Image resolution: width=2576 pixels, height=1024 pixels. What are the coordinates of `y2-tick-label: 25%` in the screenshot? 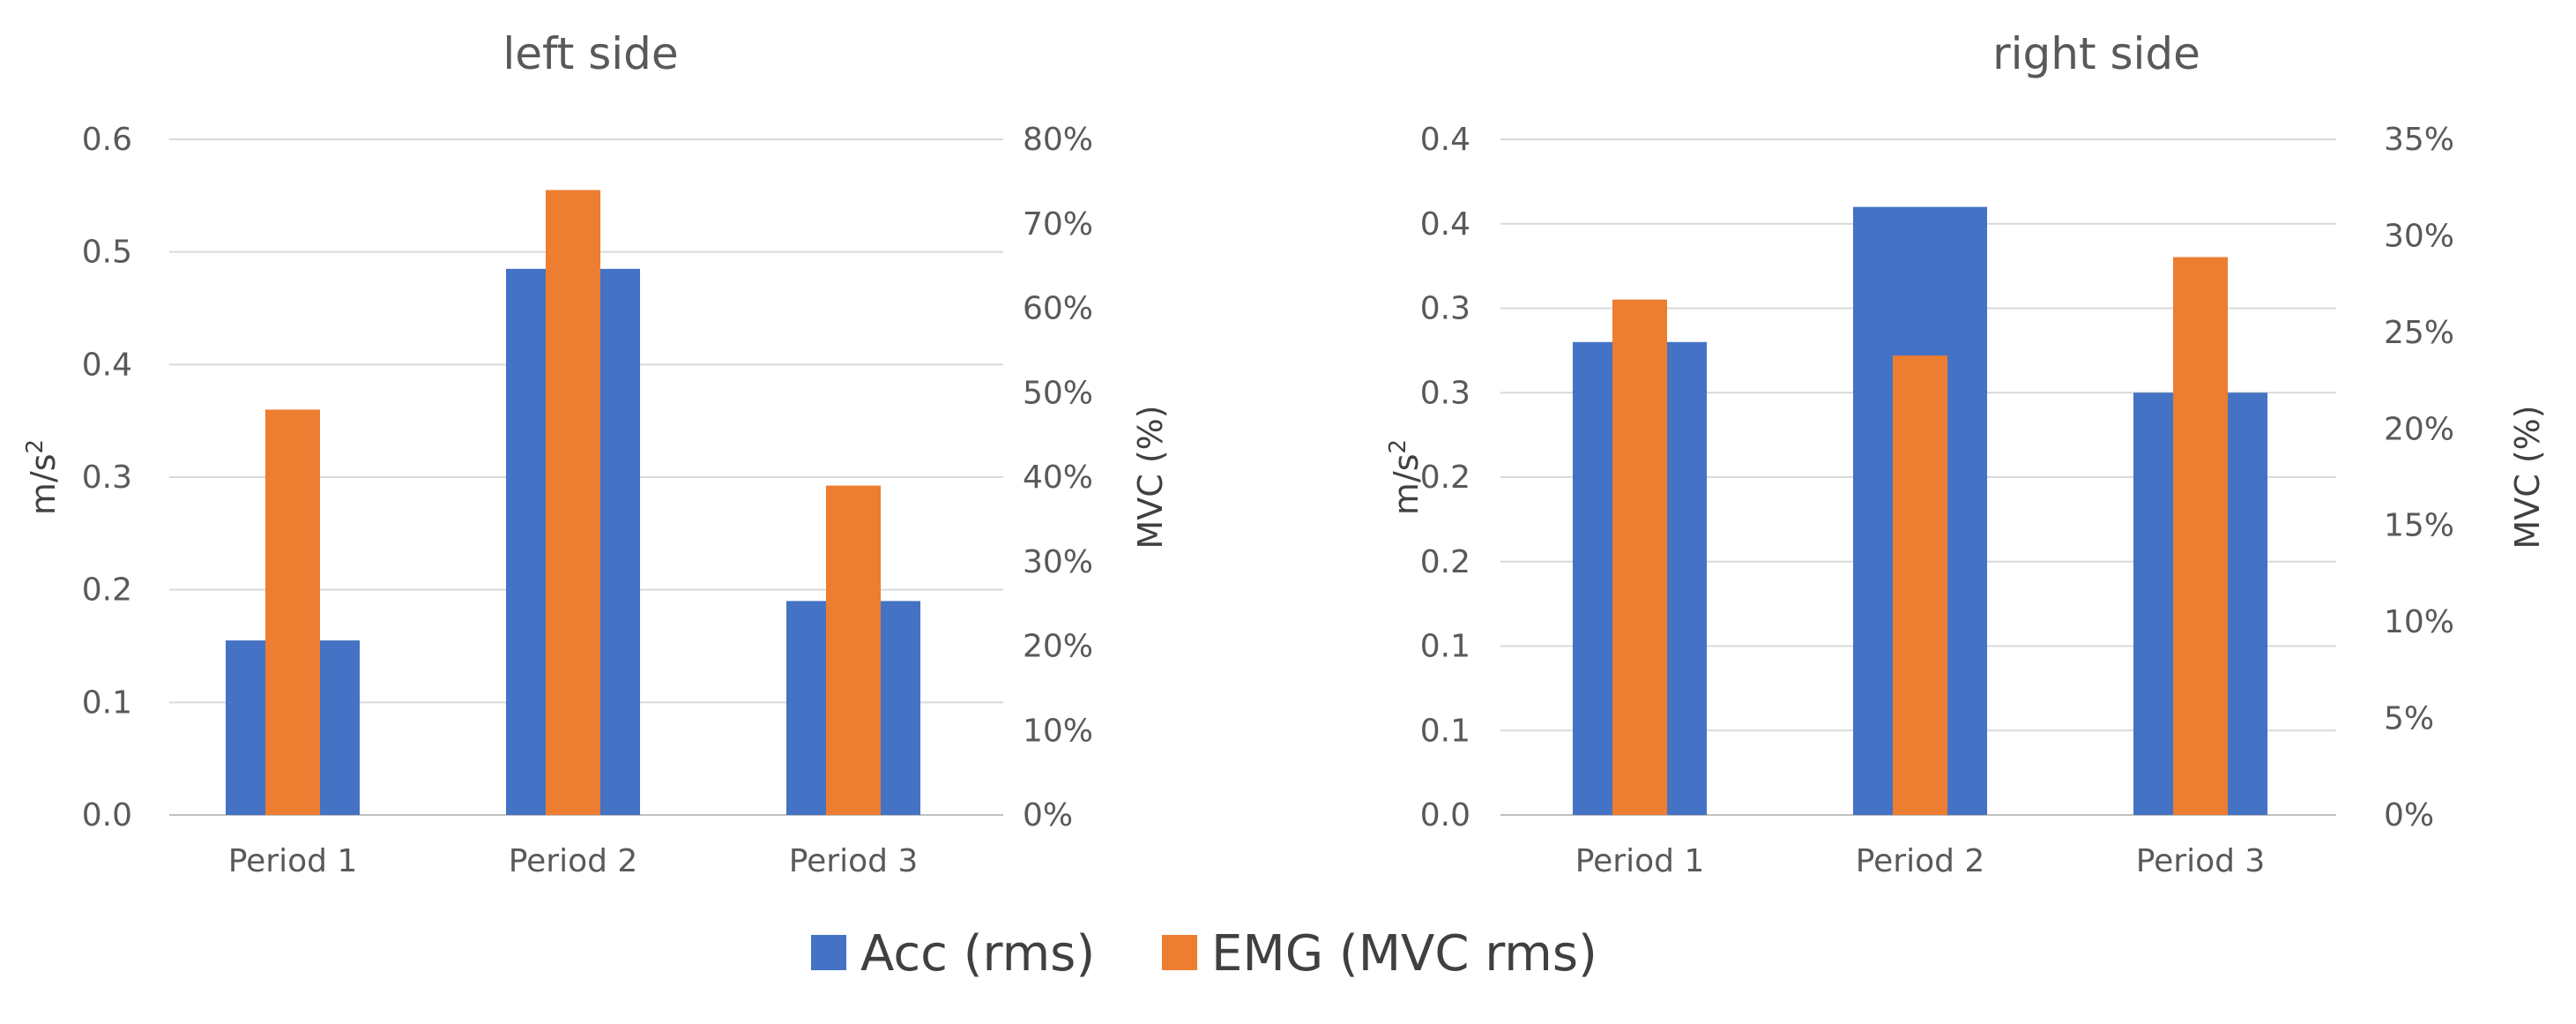 It's located at (2419, 333).